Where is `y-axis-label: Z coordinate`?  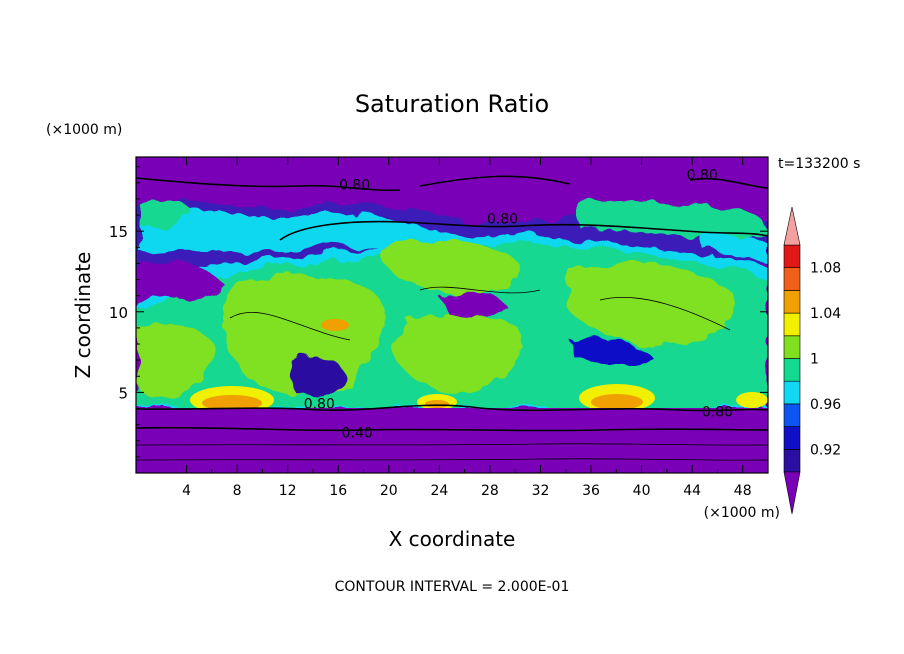
y-axis-label: Z coordinate is located at coordinates (83, 315).